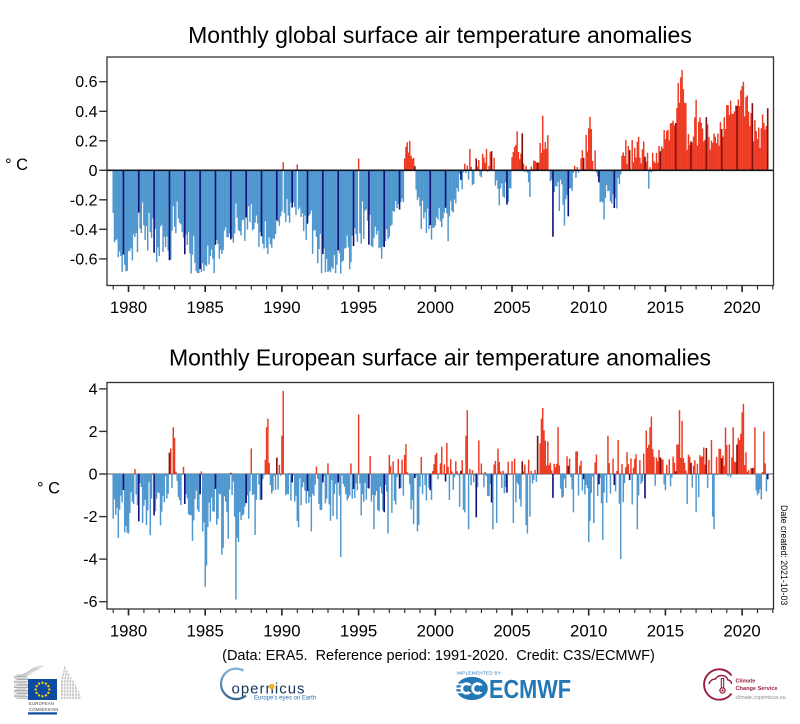  What do you see at coordinates (86, 112) in the screenshot?
I see `svg-text: 0.4` at bounding box center [86, 112].